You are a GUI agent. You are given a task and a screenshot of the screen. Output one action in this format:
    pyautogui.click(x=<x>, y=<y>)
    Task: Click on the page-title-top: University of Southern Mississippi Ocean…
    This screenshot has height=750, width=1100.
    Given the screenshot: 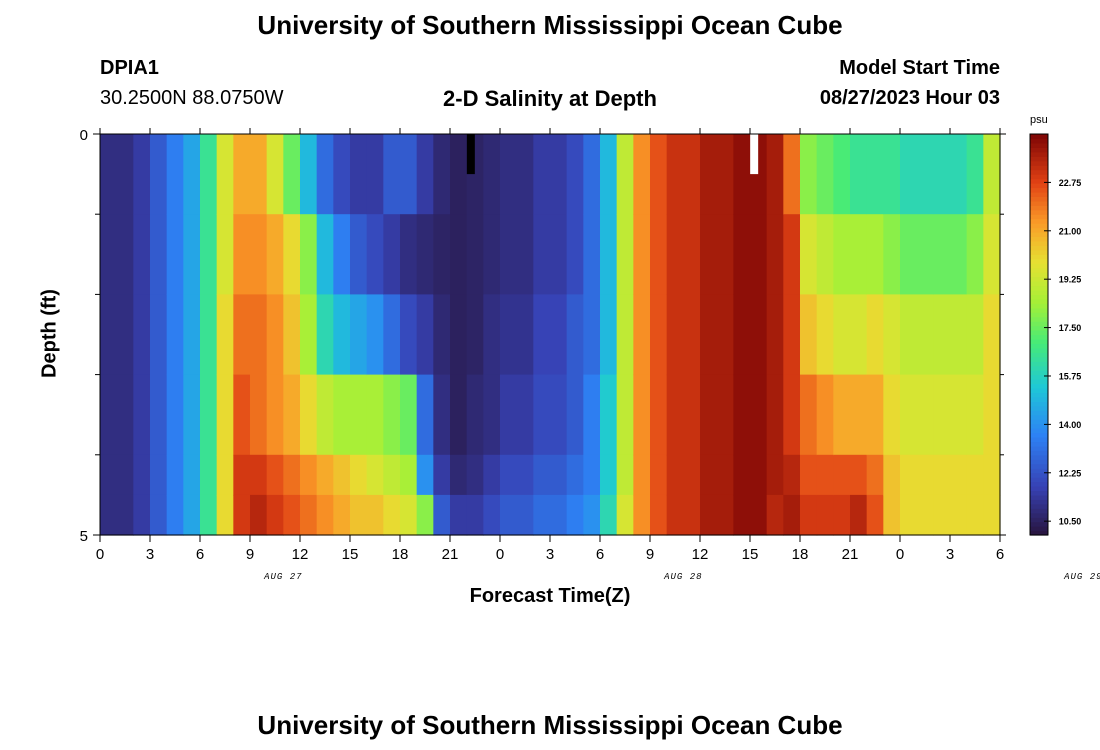 What is the action you would take?
    pyautogui.click(x=550, y=25)
    